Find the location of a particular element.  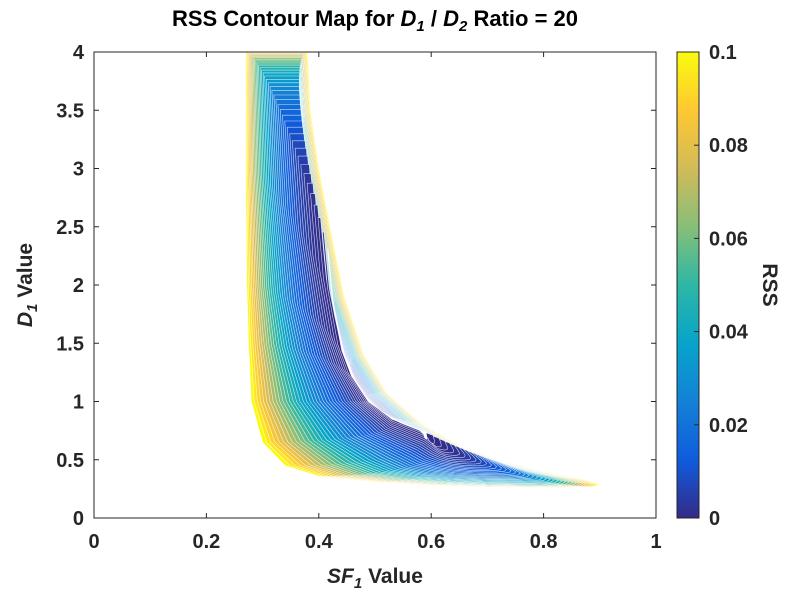

colorbar-tick-label: 0.06 is located at coordinates (728, 239).